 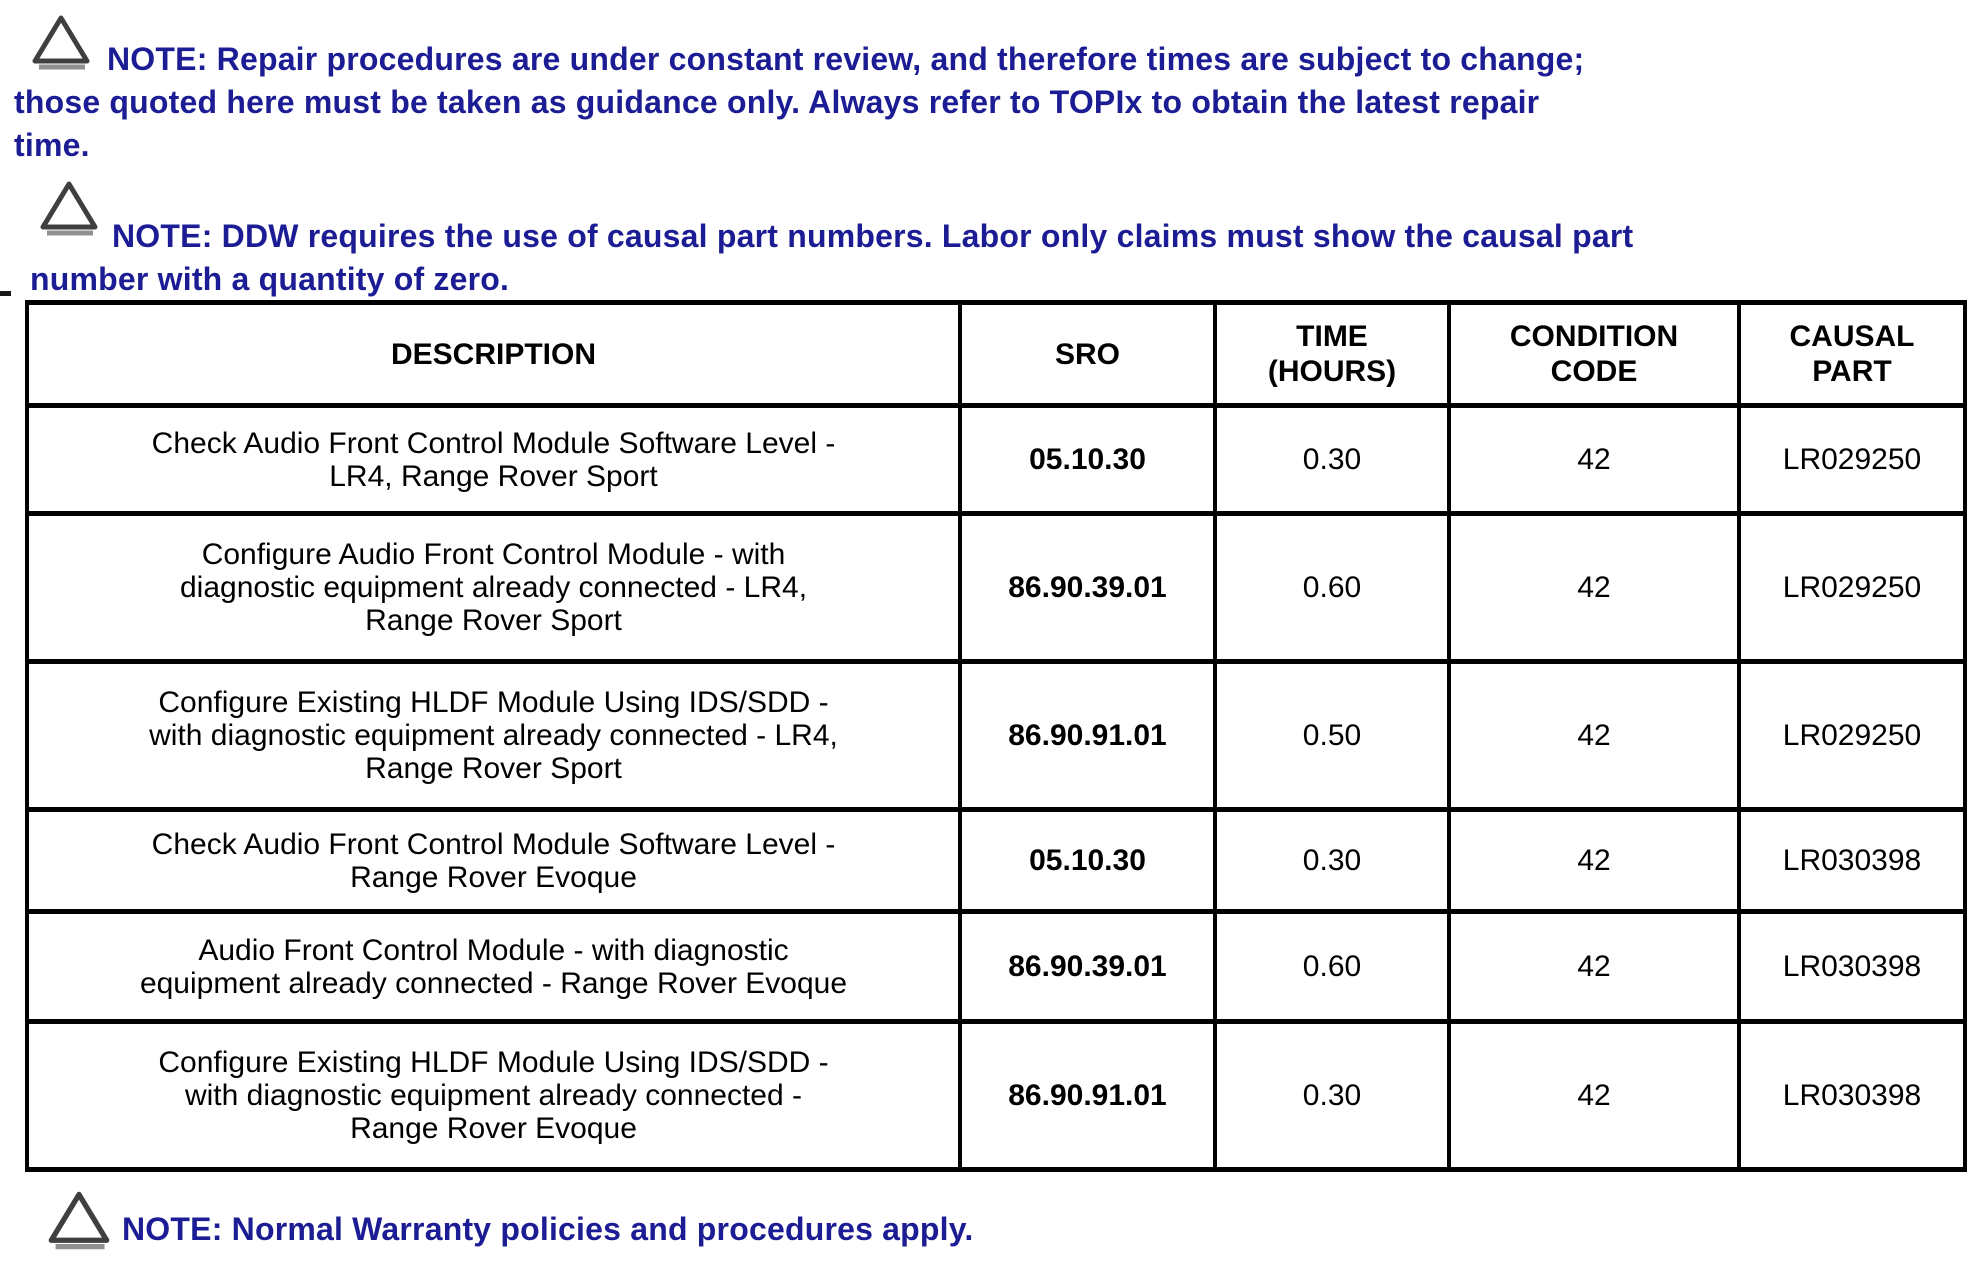 What do you see at coordinates (1087, 354) in the screenshot?
I see `column-header-sro: SRO` at bounding box center [1087, 354].